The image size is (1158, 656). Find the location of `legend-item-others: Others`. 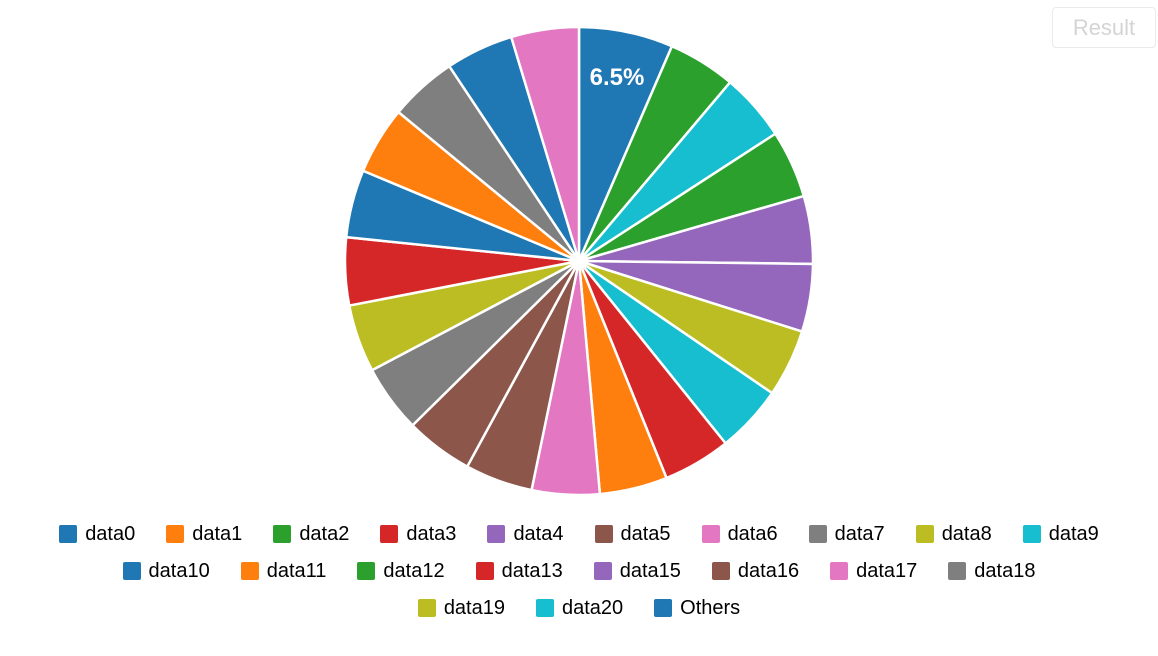

legend-item-others: Others is located at coordinates (697, 608).